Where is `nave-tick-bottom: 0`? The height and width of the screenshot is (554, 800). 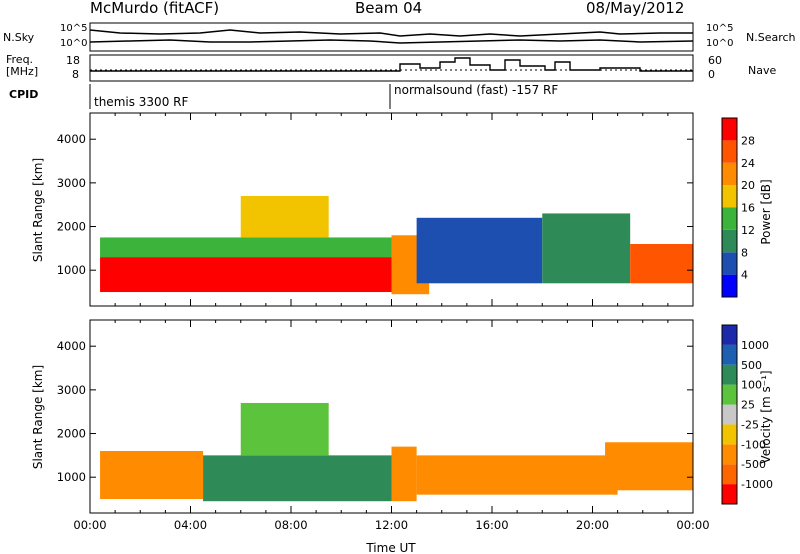
nave-tick-bottom: 0 is located at coordinates (711, 74).